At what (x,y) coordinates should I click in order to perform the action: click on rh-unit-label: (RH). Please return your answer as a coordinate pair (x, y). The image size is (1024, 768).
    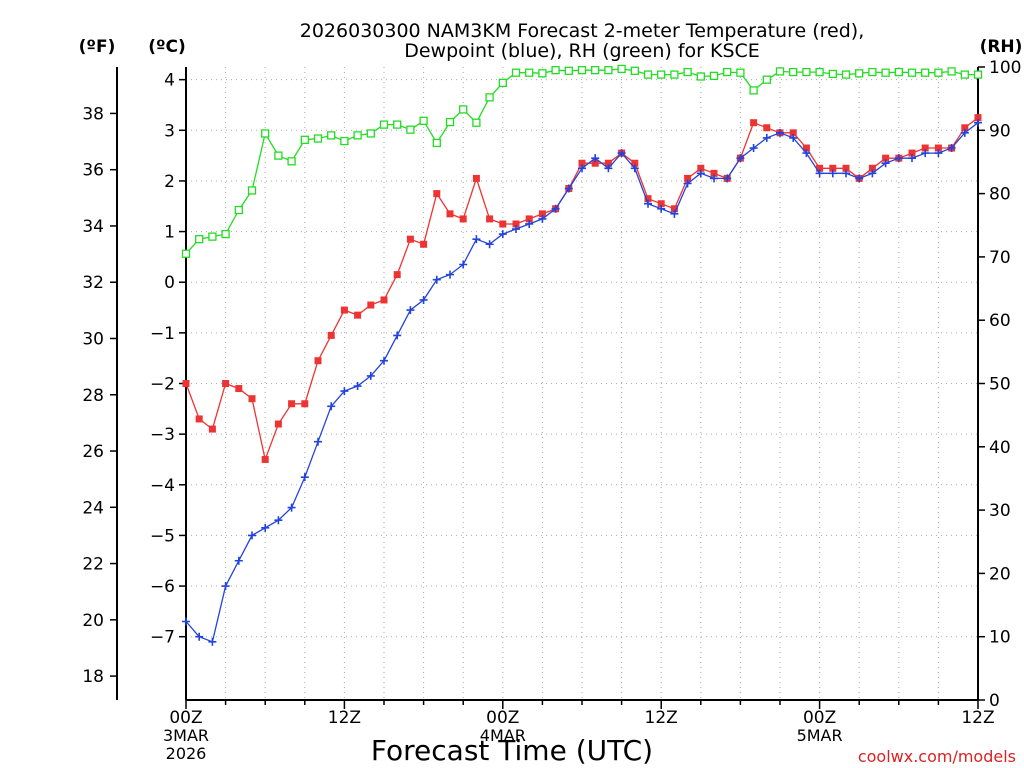
    Looking at the image, I should click on (1001, 47).